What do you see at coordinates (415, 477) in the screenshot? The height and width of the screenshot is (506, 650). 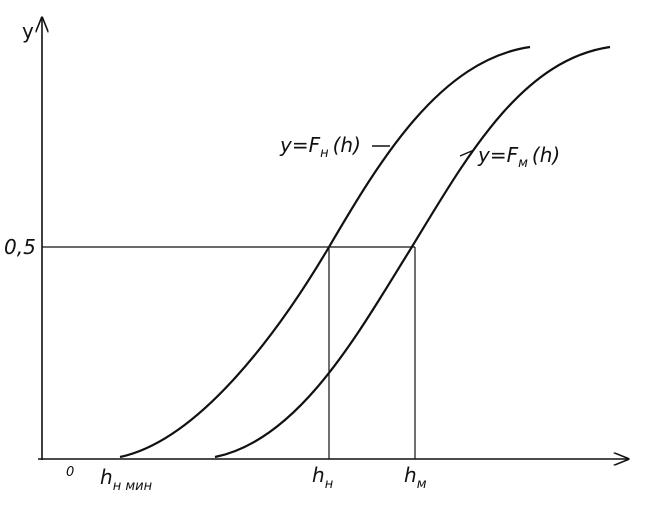 I see `x-label: hм` at bounding box center [415, 477].